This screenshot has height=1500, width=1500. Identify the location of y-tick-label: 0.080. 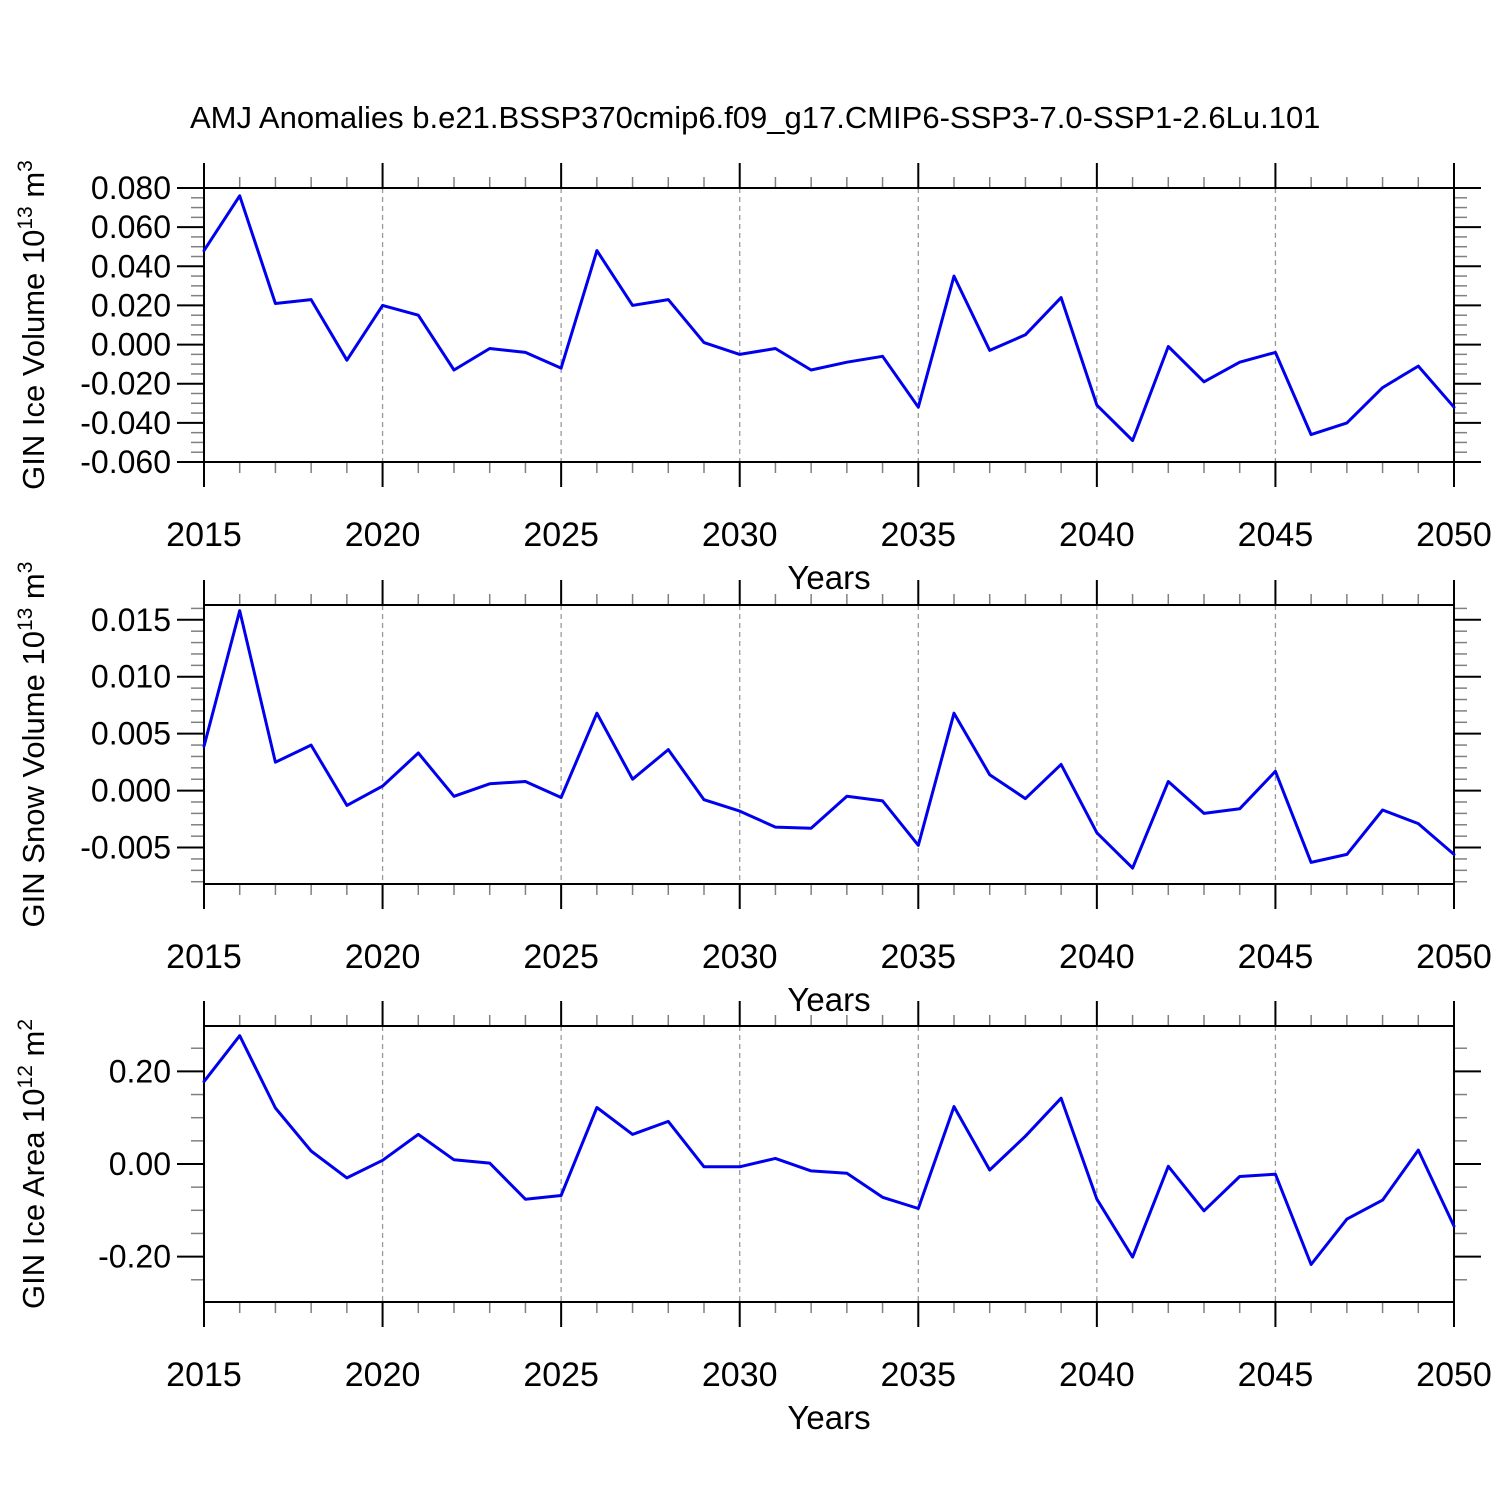
(131, 188).